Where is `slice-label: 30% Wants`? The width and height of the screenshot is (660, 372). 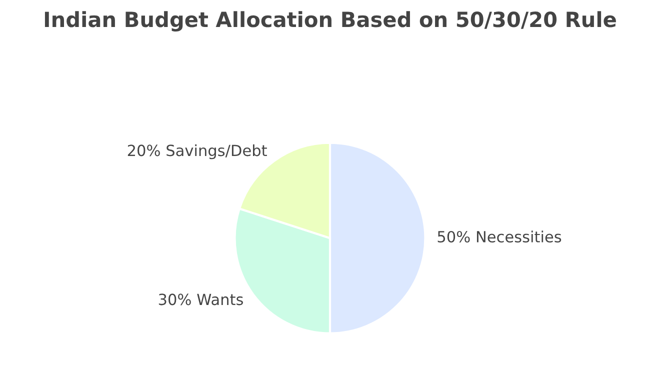 slice-label: 30% Wants is located at coordinates (200, 300).